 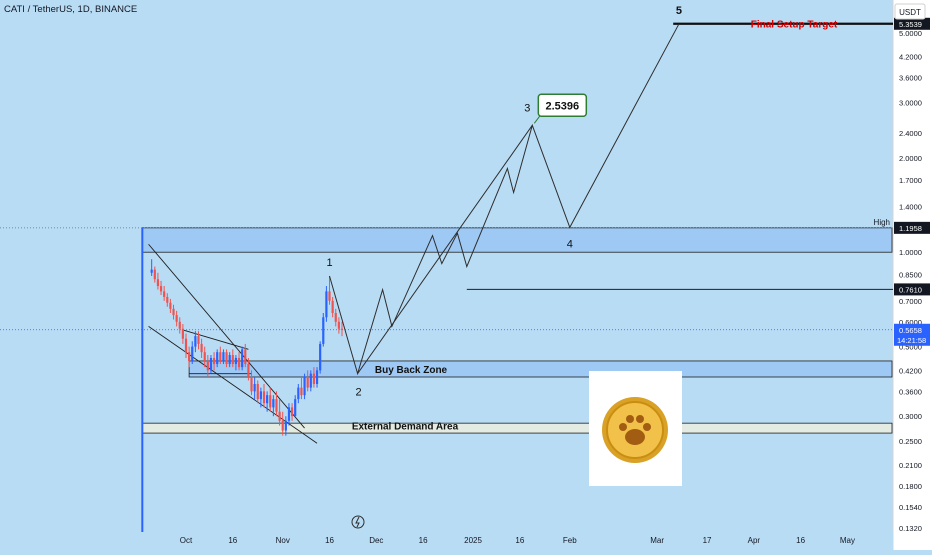 I want to click on wave-label: 3, so click(x=527, y=108).